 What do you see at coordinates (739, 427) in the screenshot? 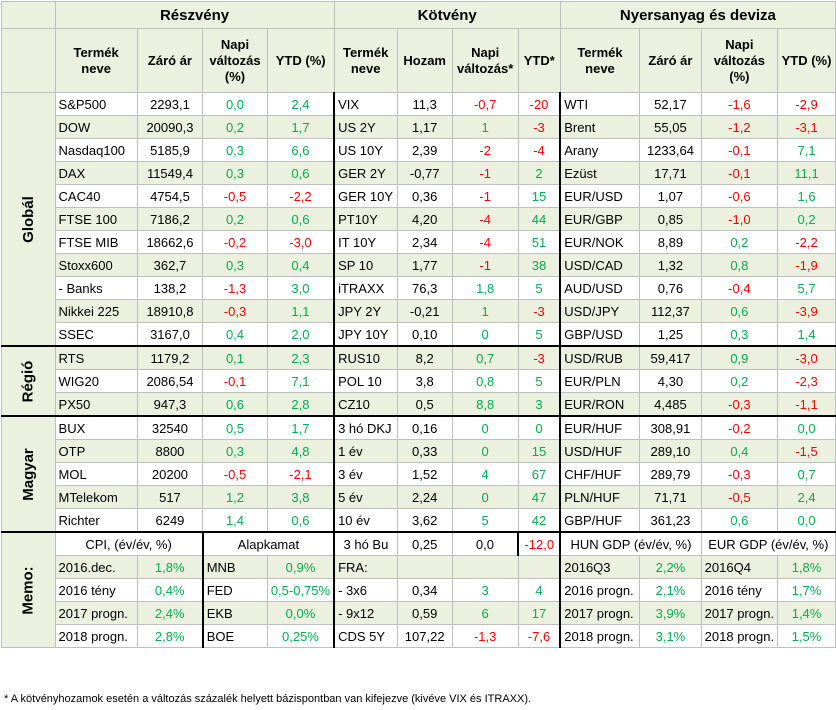
I see `cell-value: -0,2` at bounding box center [739, 427].